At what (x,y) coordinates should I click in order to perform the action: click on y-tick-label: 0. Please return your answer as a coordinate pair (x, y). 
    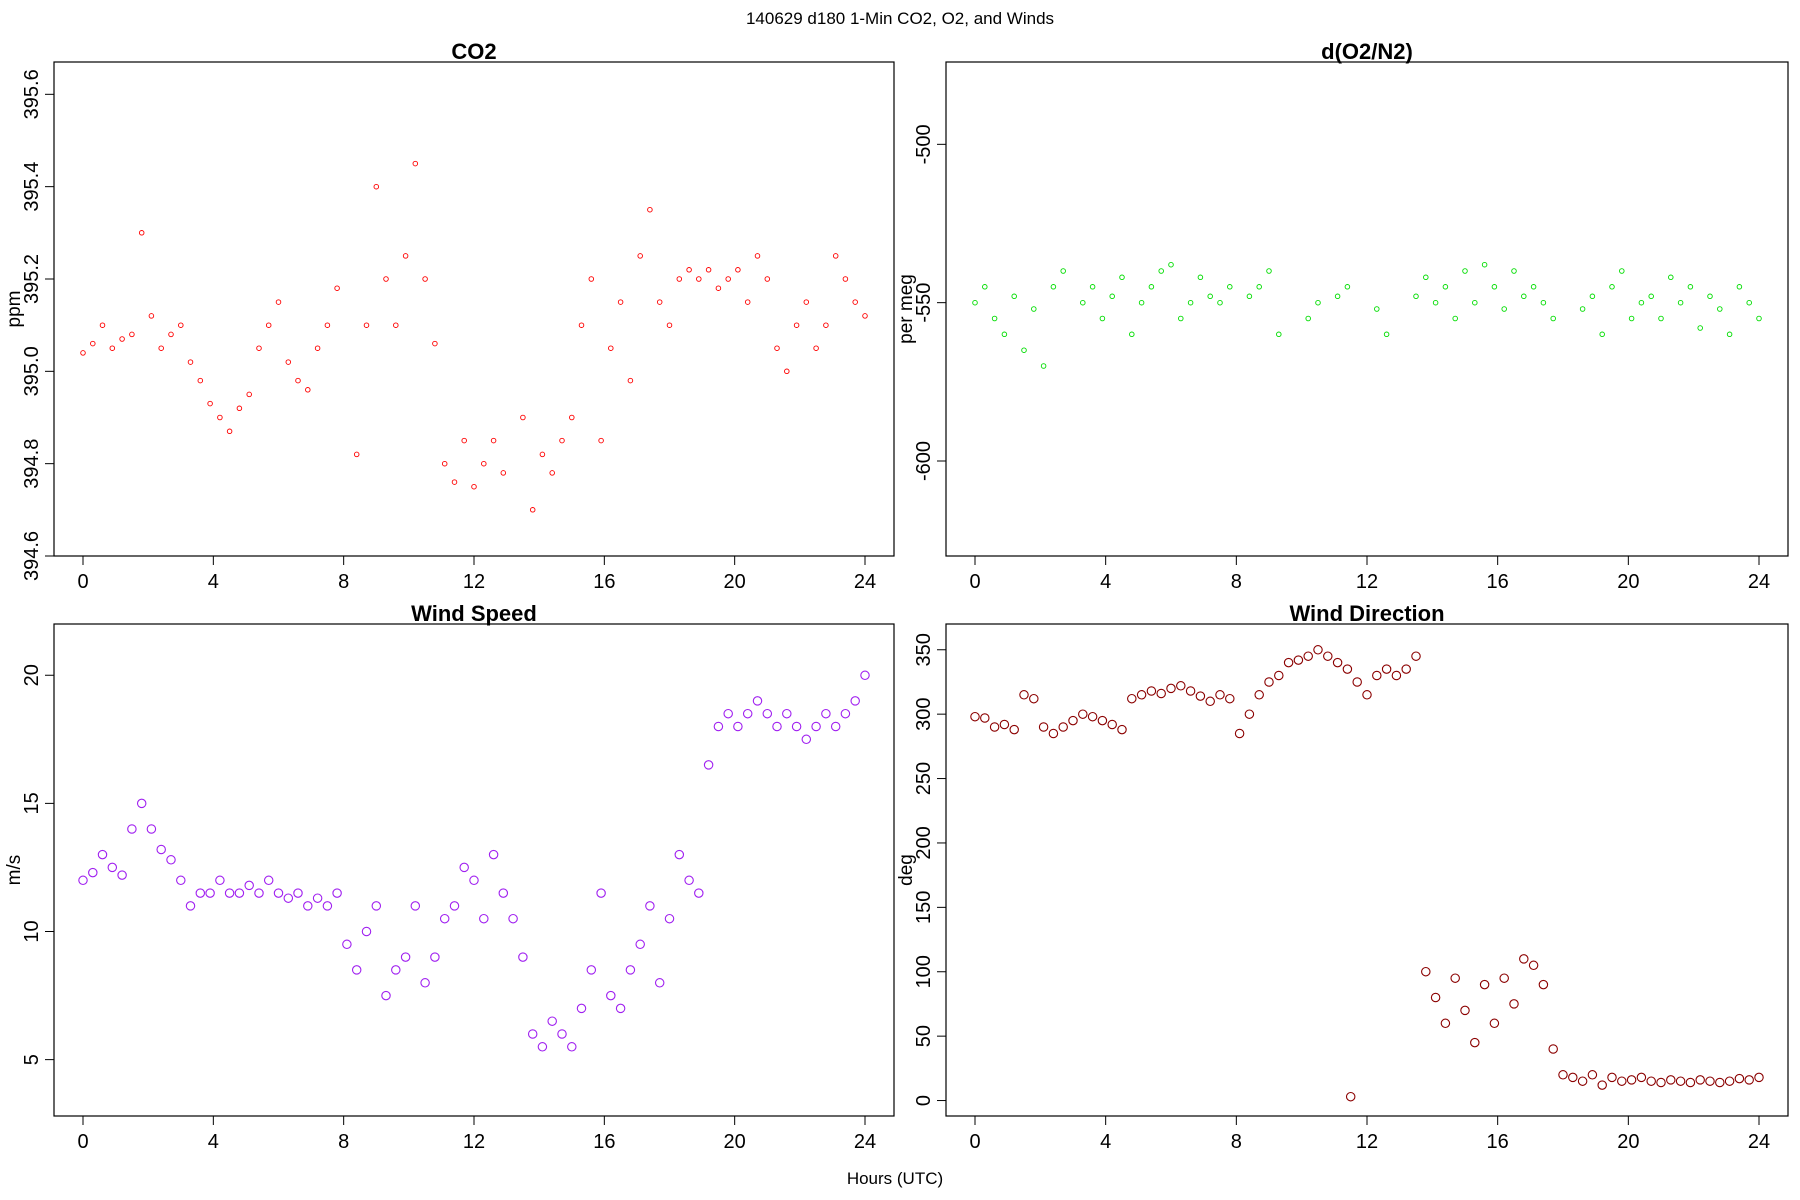
    Looking at the image, I should click on (924, 1100).